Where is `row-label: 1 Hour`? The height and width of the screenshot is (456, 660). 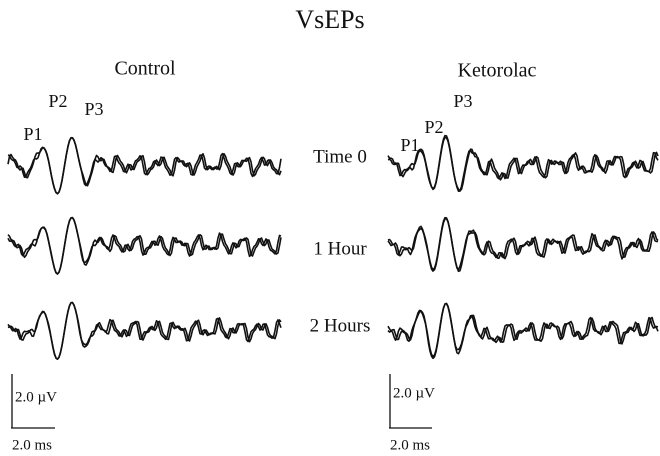 row-label: 1 Hour is located at coordinates (340, 248).